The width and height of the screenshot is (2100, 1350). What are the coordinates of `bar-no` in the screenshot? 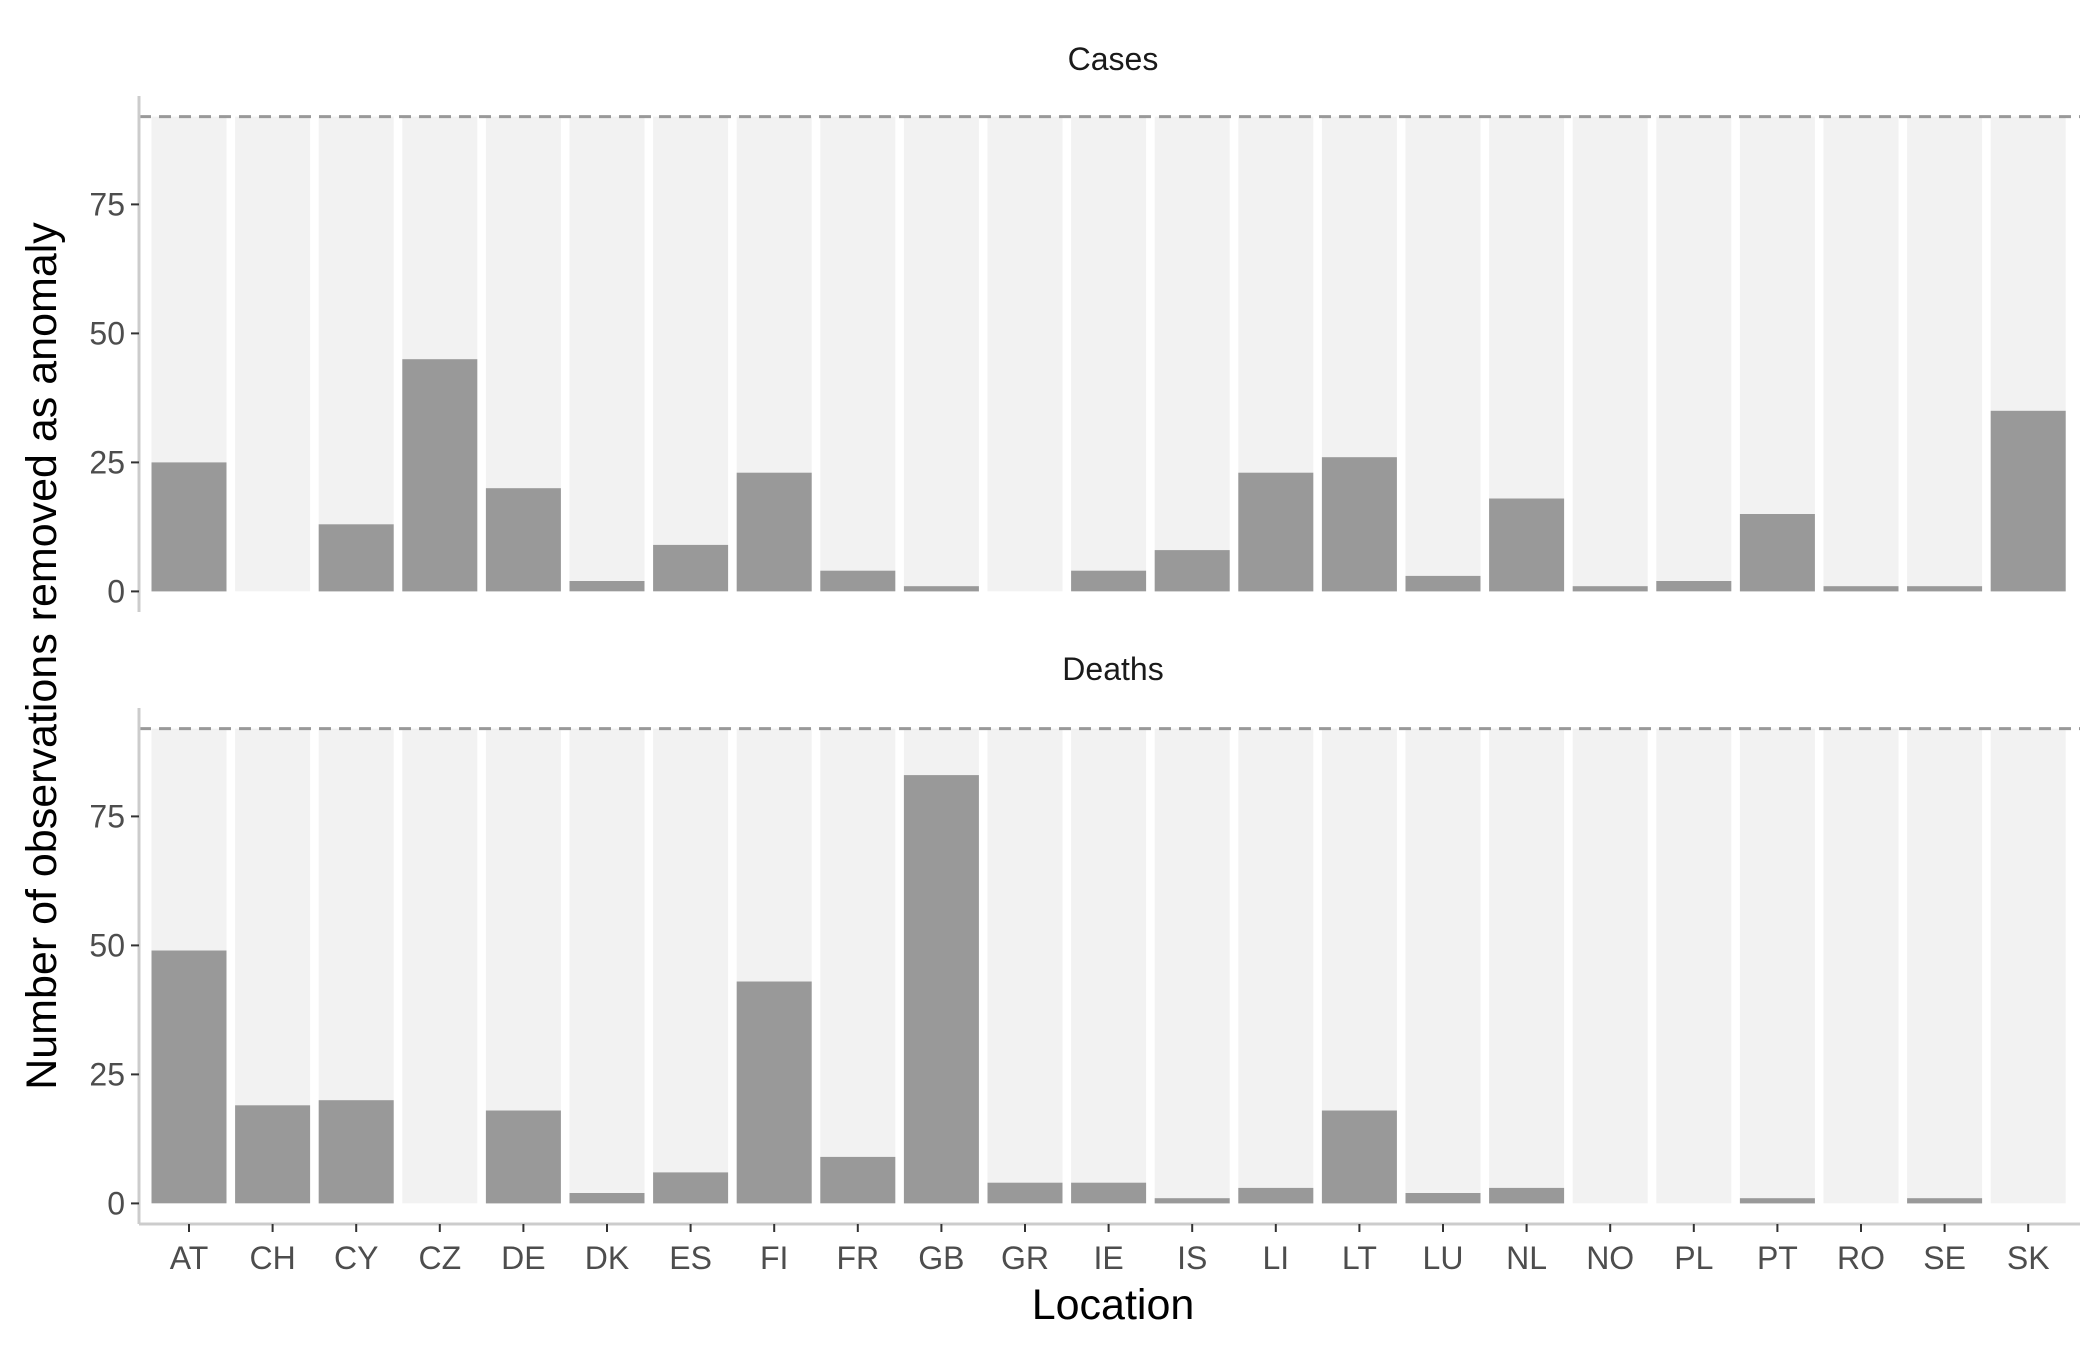 It's located at (1610, 589).